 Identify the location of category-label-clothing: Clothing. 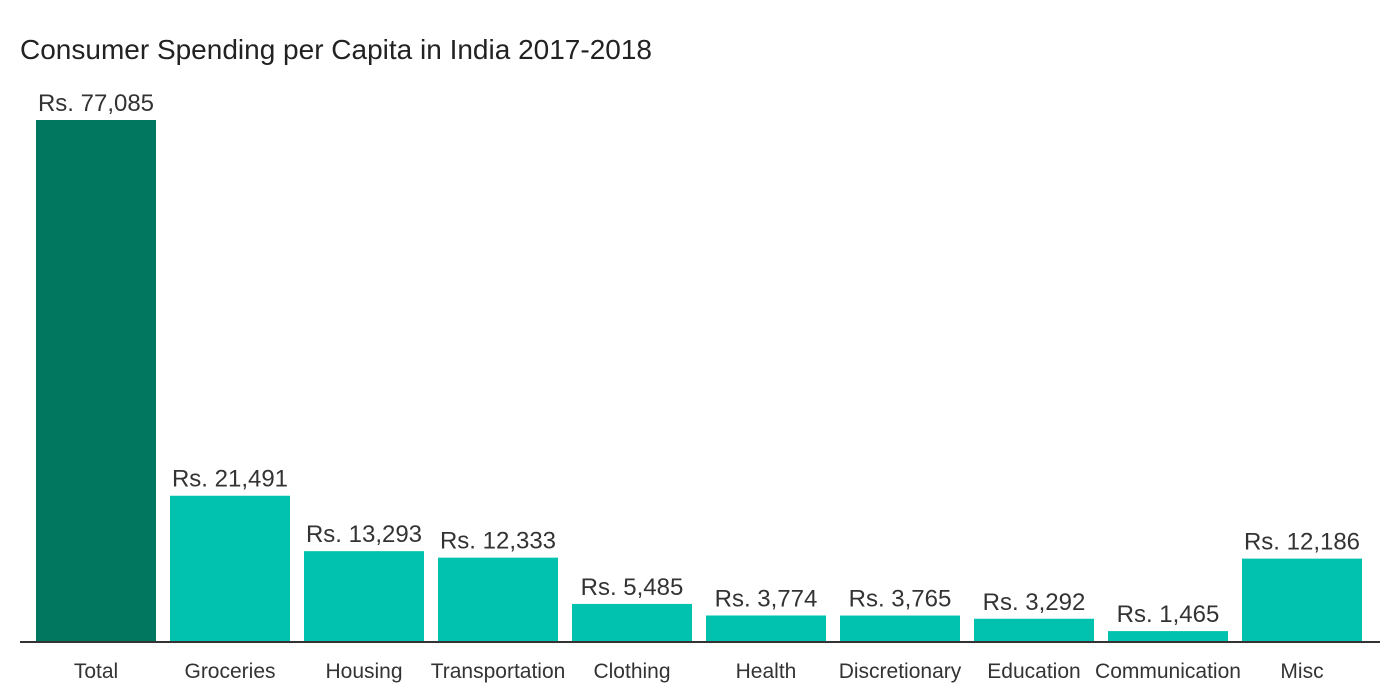
(631, 671).